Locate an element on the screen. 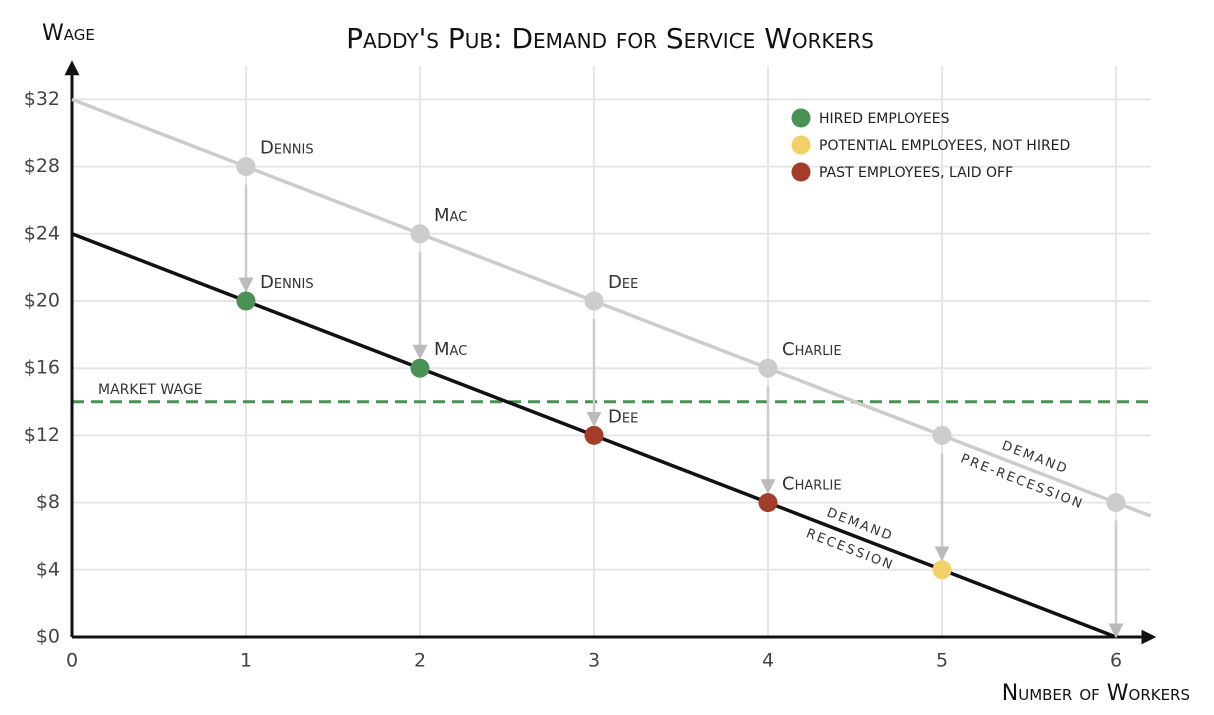  x-axis-label: Number of Workers is located at coordinates (1096, 693).